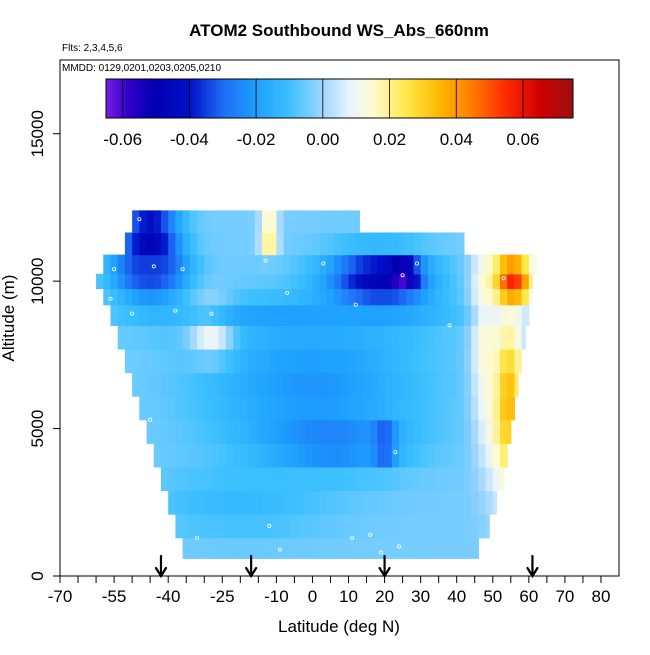 The width and height of the screenshot is (650, 655). What do you see at coordinates (348, 596) in the screenshot?
I see `x-tick-label: 10` at bounding box center [348, 596].